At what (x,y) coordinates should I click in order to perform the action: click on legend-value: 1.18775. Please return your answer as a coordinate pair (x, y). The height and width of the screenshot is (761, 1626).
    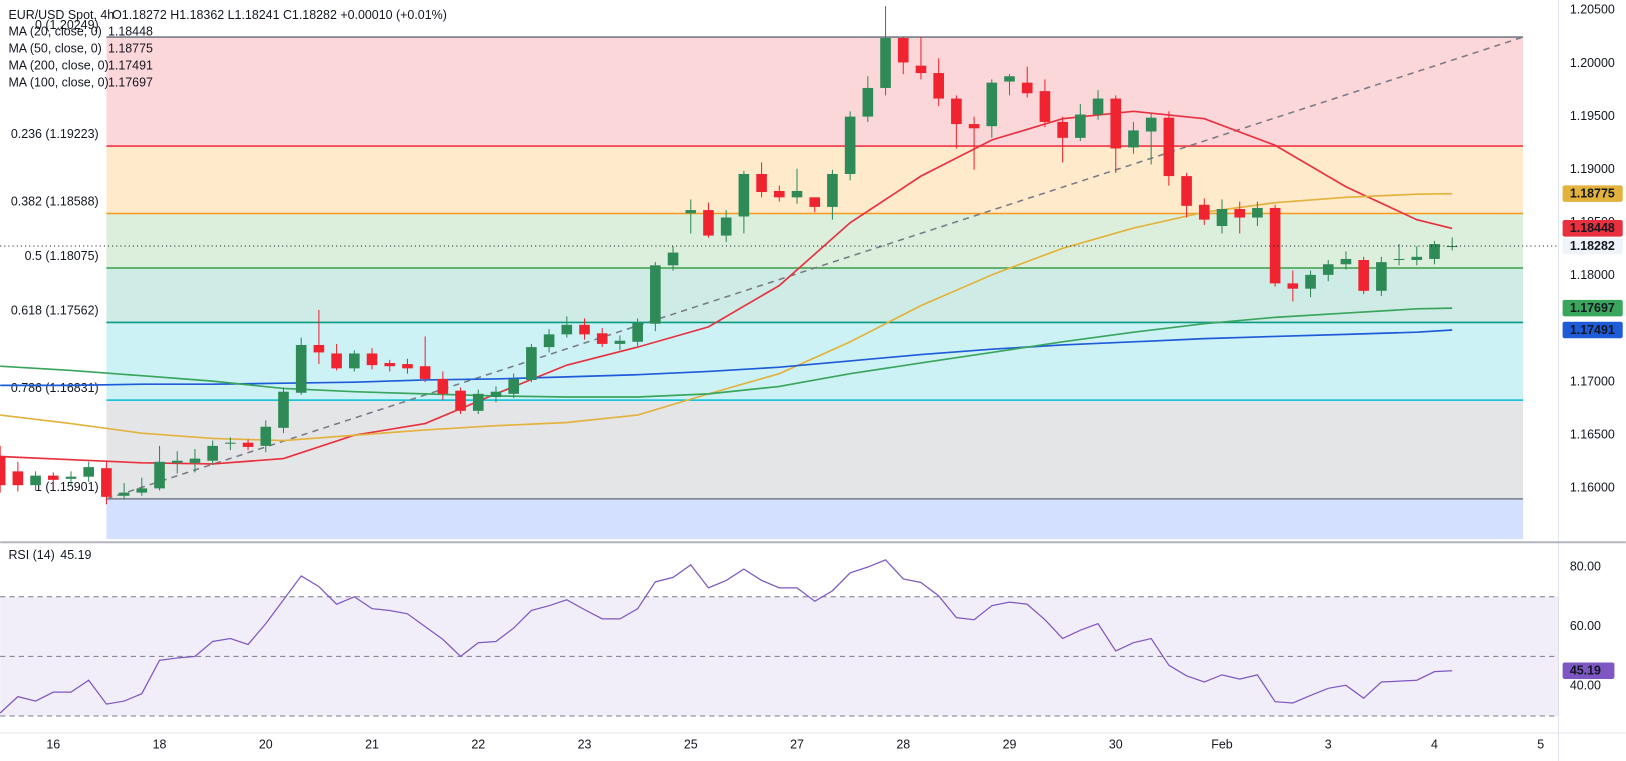
    Looking at the image, I should click on (130, 49).